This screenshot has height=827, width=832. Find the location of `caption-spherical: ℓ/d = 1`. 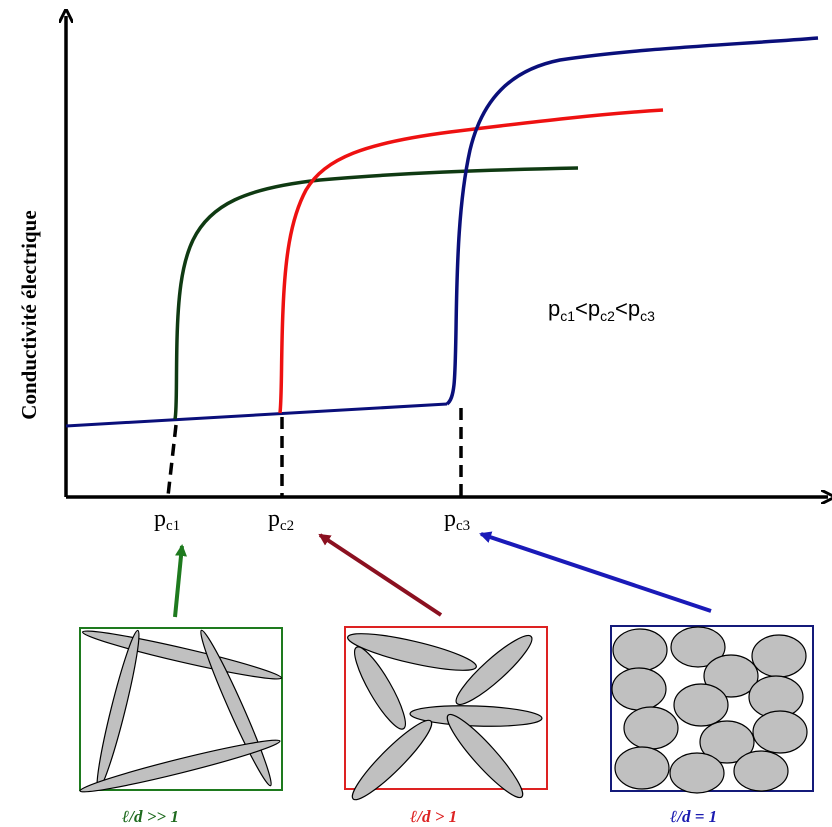

caption-spherical: ℓ/d = 1 is located at coordinates (693, 816).